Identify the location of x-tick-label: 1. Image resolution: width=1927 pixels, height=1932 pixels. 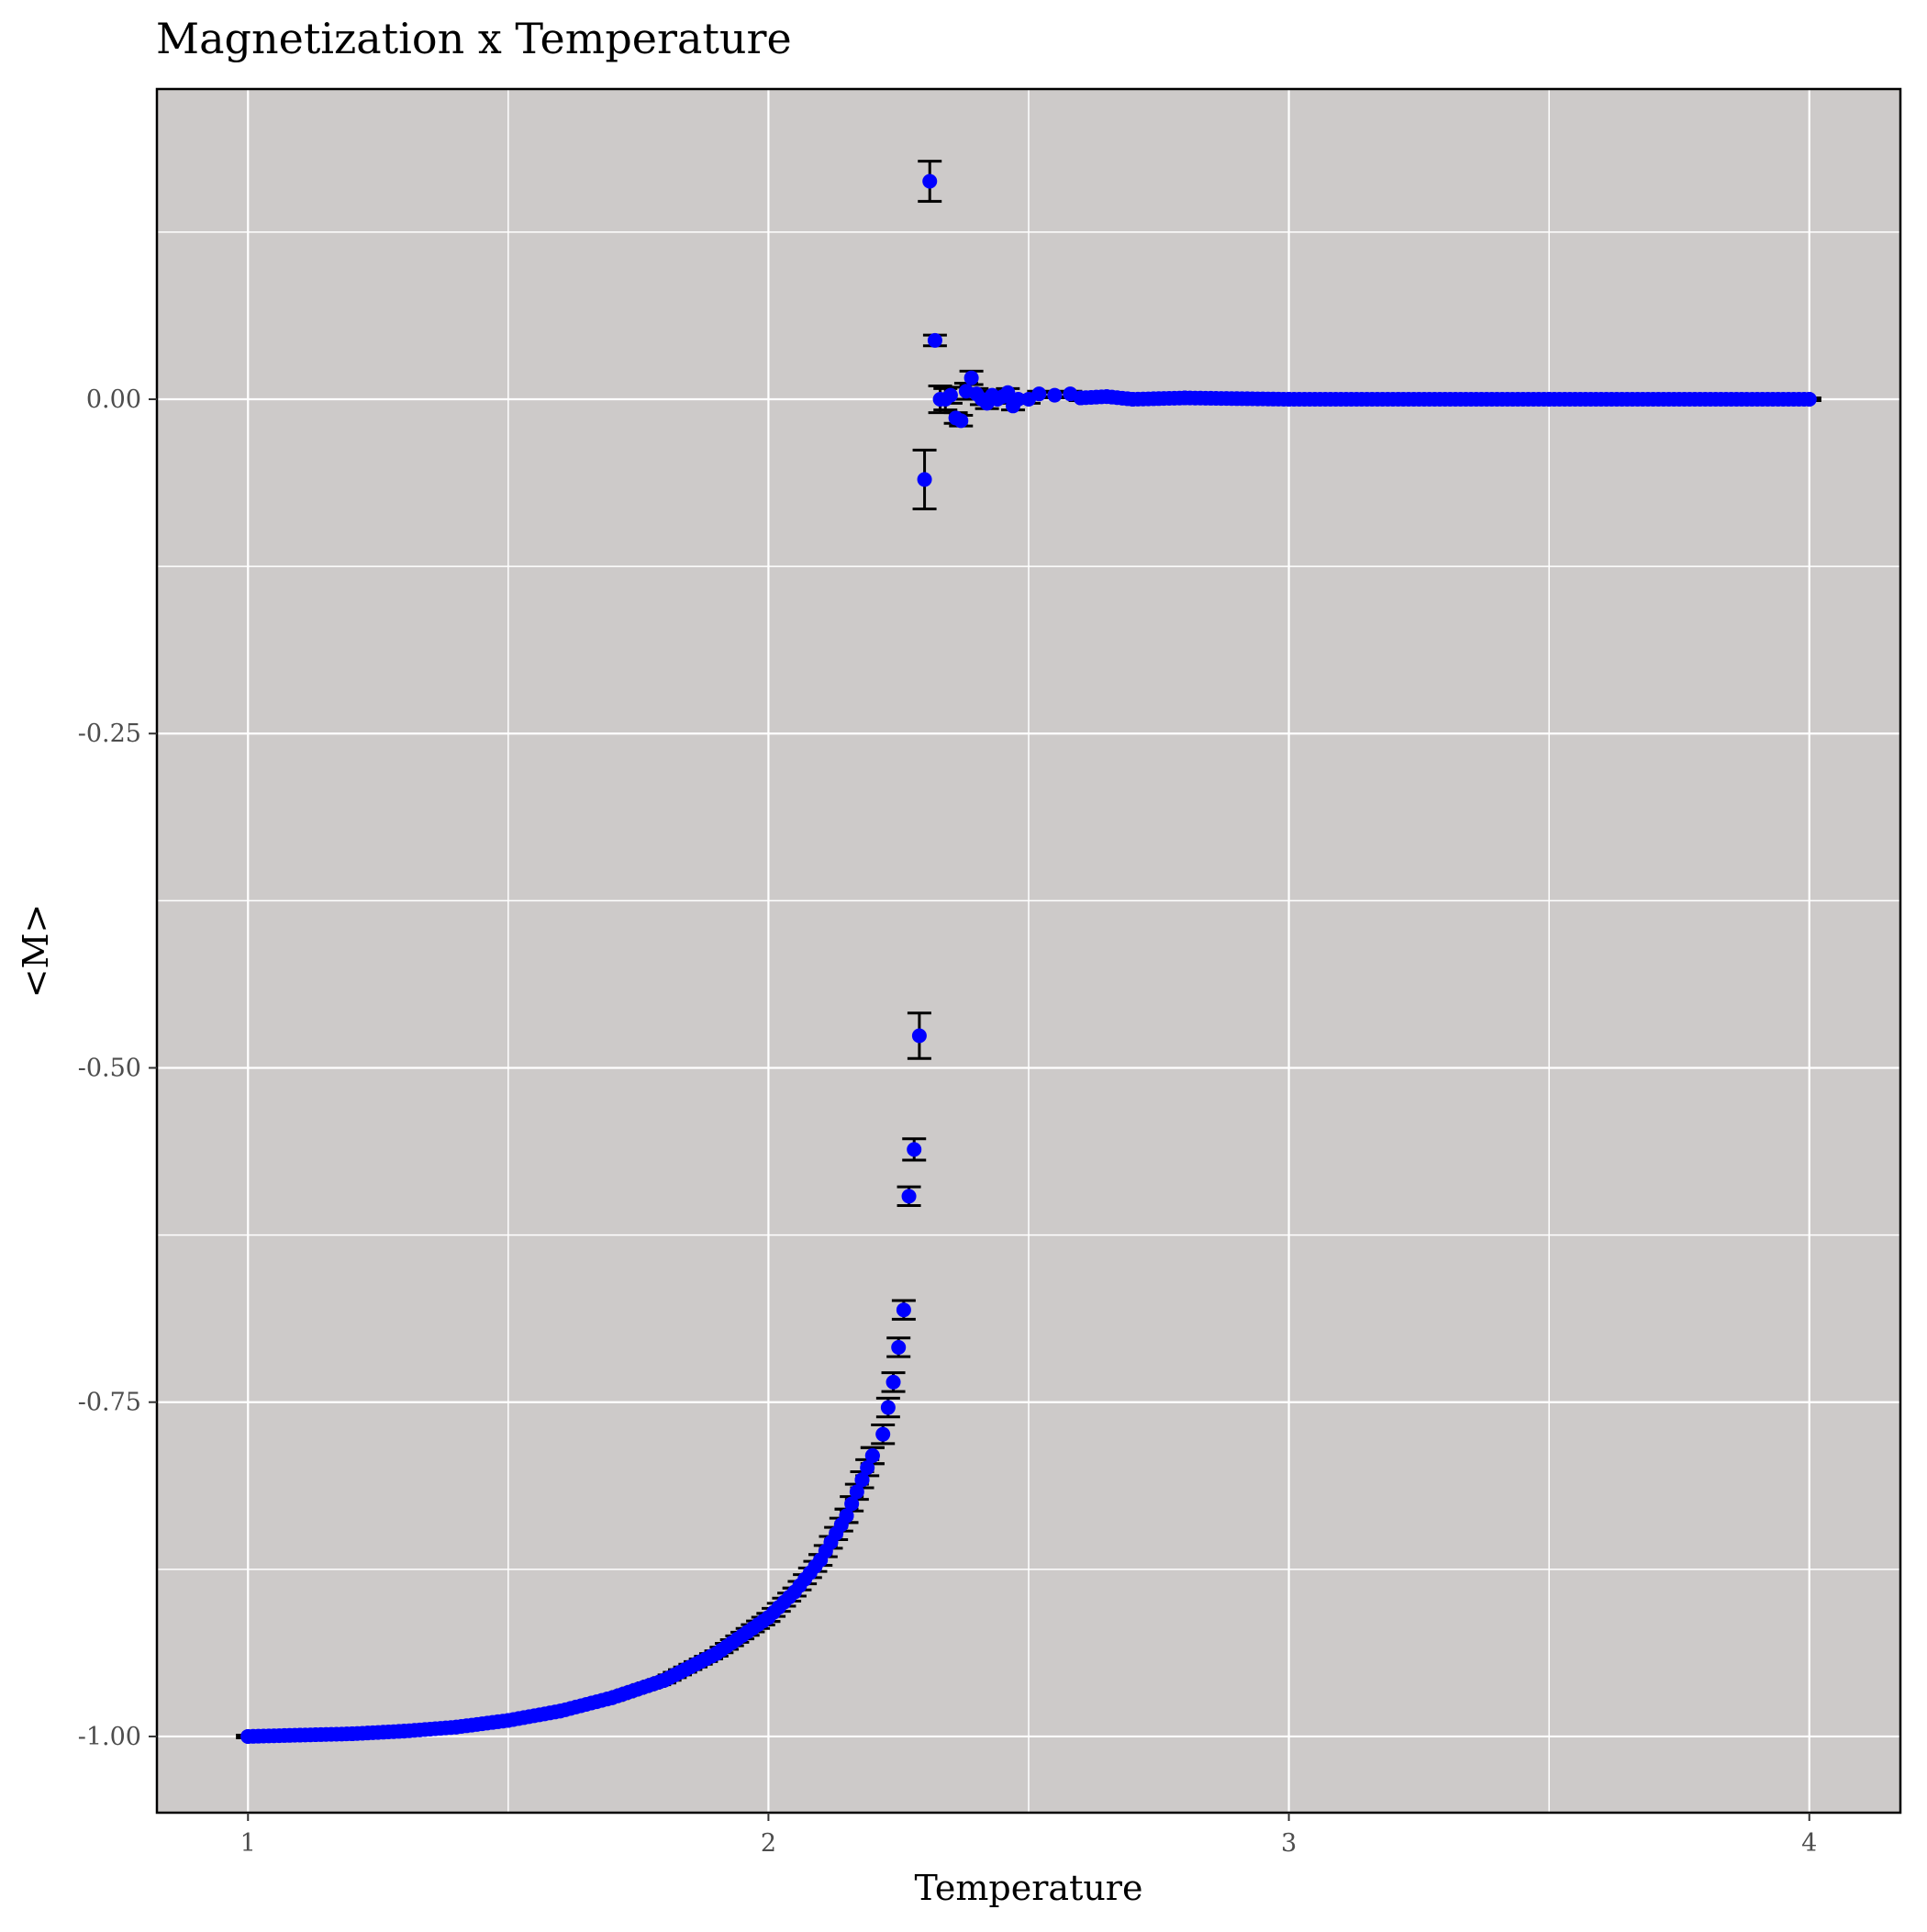
(248, 1843).